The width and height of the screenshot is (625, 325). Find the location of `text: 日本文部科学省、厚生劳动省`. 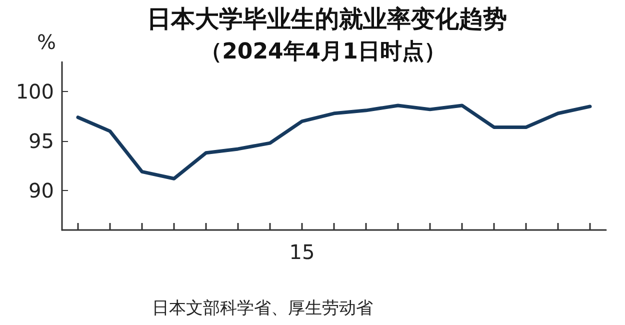

text: 日本文部科学省、厚生劳动省 is located at coordinates (262, 308).